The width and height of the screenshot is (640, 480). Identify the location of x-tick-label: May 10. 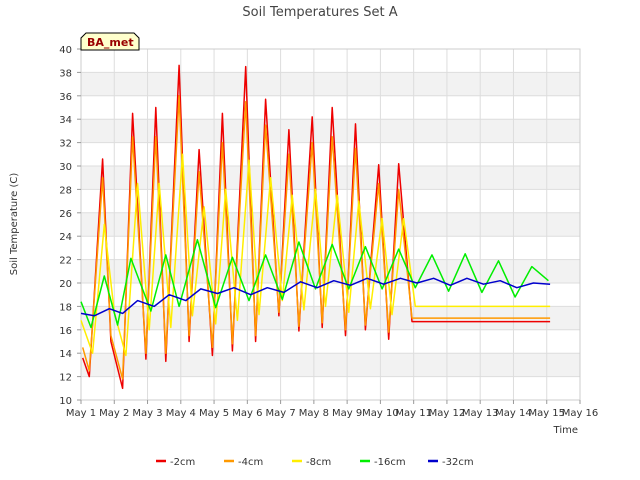
(380, 413).